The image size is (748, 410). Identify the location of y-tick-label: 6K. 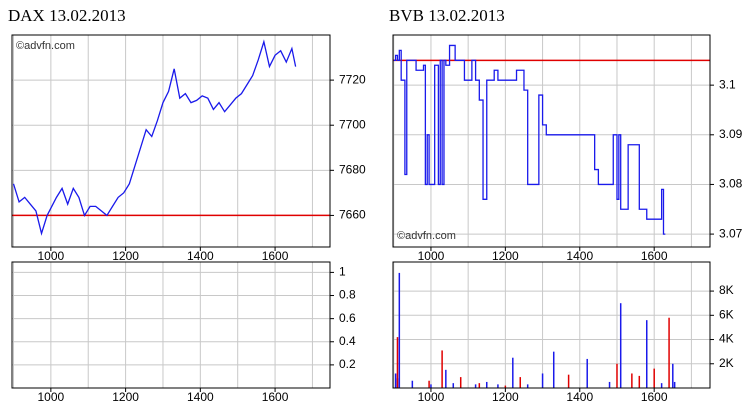
(726, 314).